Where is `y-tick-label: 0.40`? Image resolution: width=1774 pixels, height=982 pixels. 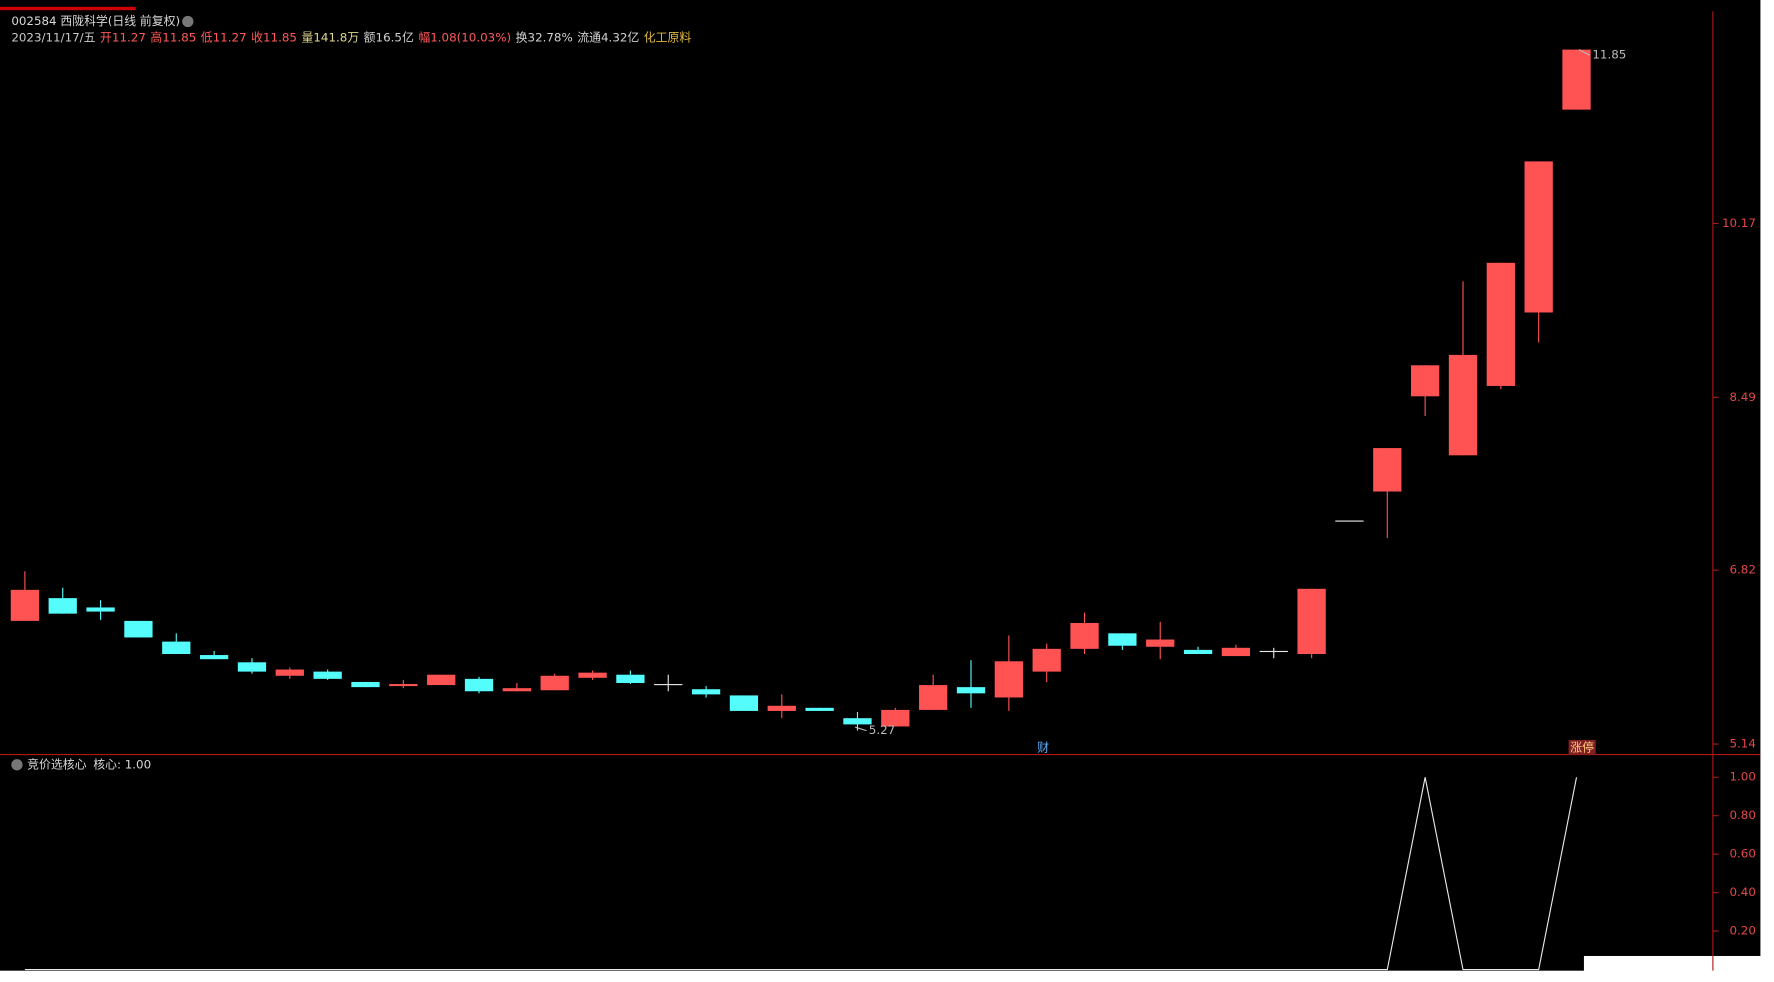
y-tick-label: 0.40 is located at coordinates (1742, 892).